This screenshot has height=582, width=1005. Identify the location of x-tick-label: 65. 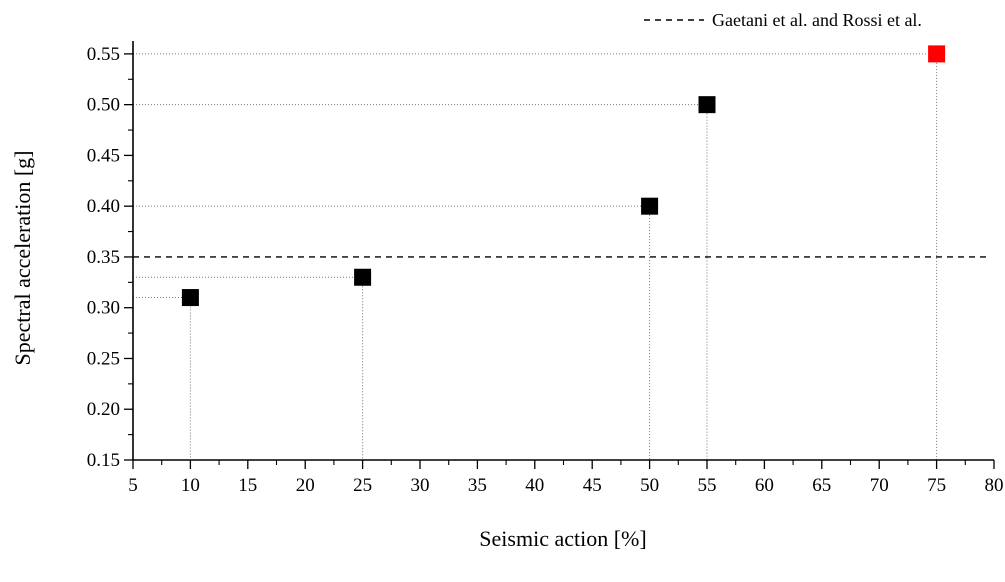
(821, 485).